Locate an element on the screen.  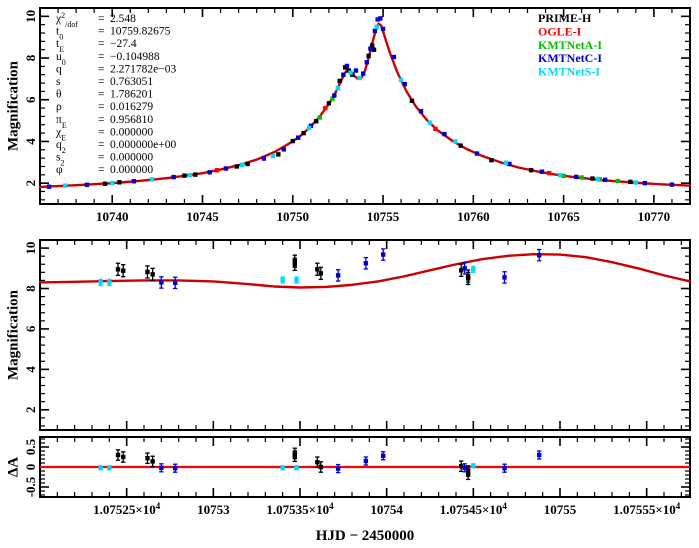
x-tick-label: 10740 is located at coordinates (112, 216).